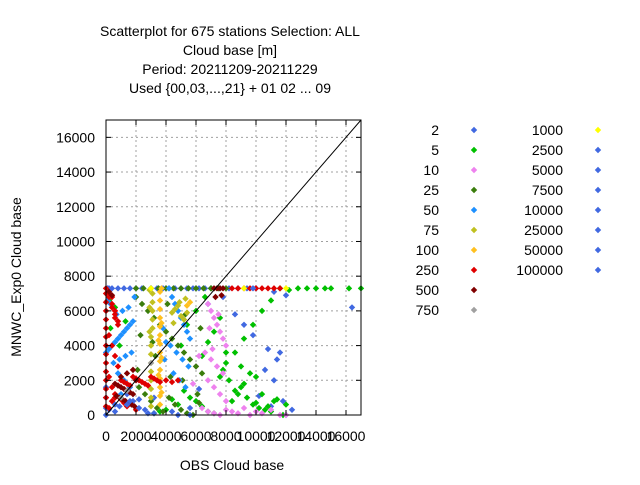  I want to click on legend-label: 2, so click(435, 130).